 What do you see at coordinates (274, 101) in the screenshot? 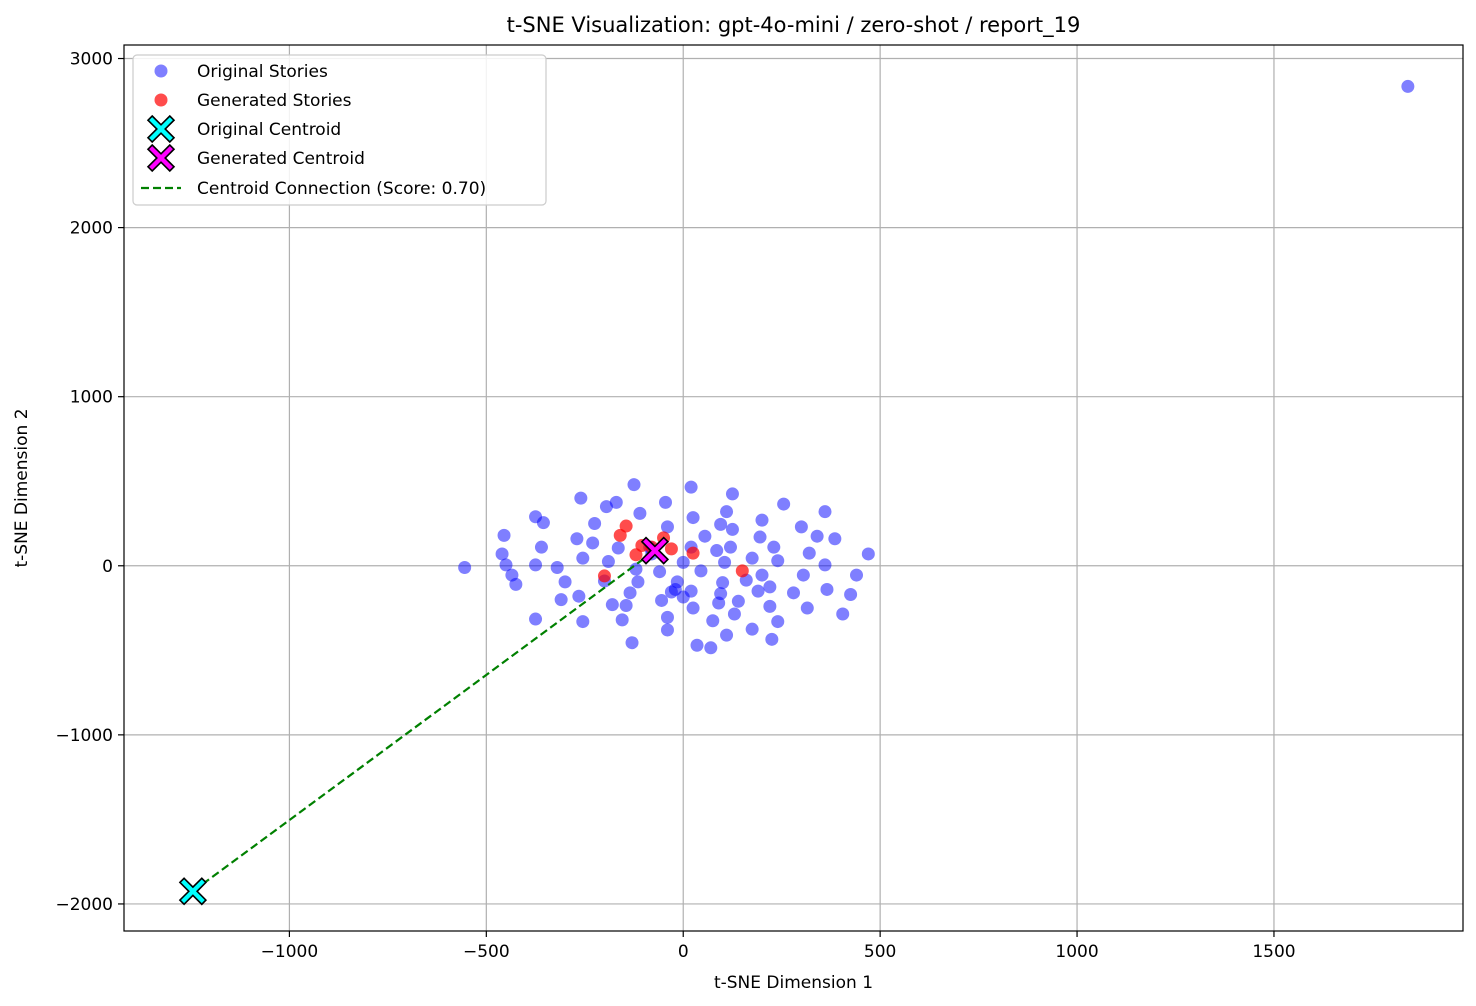
I see `legend-generated-label: Generated Stories` at bounding box center [274, 101].